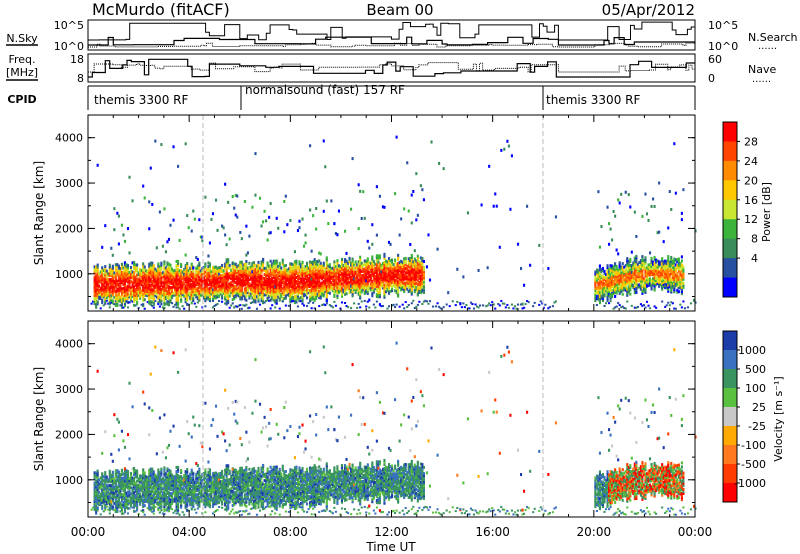 The width and height of the screenshot is (800, 554). What do you see at coordinates (723, 25) in the screenshot?
I see `noise-right-tick-top: 10^5` at bounding box center [723, 25].